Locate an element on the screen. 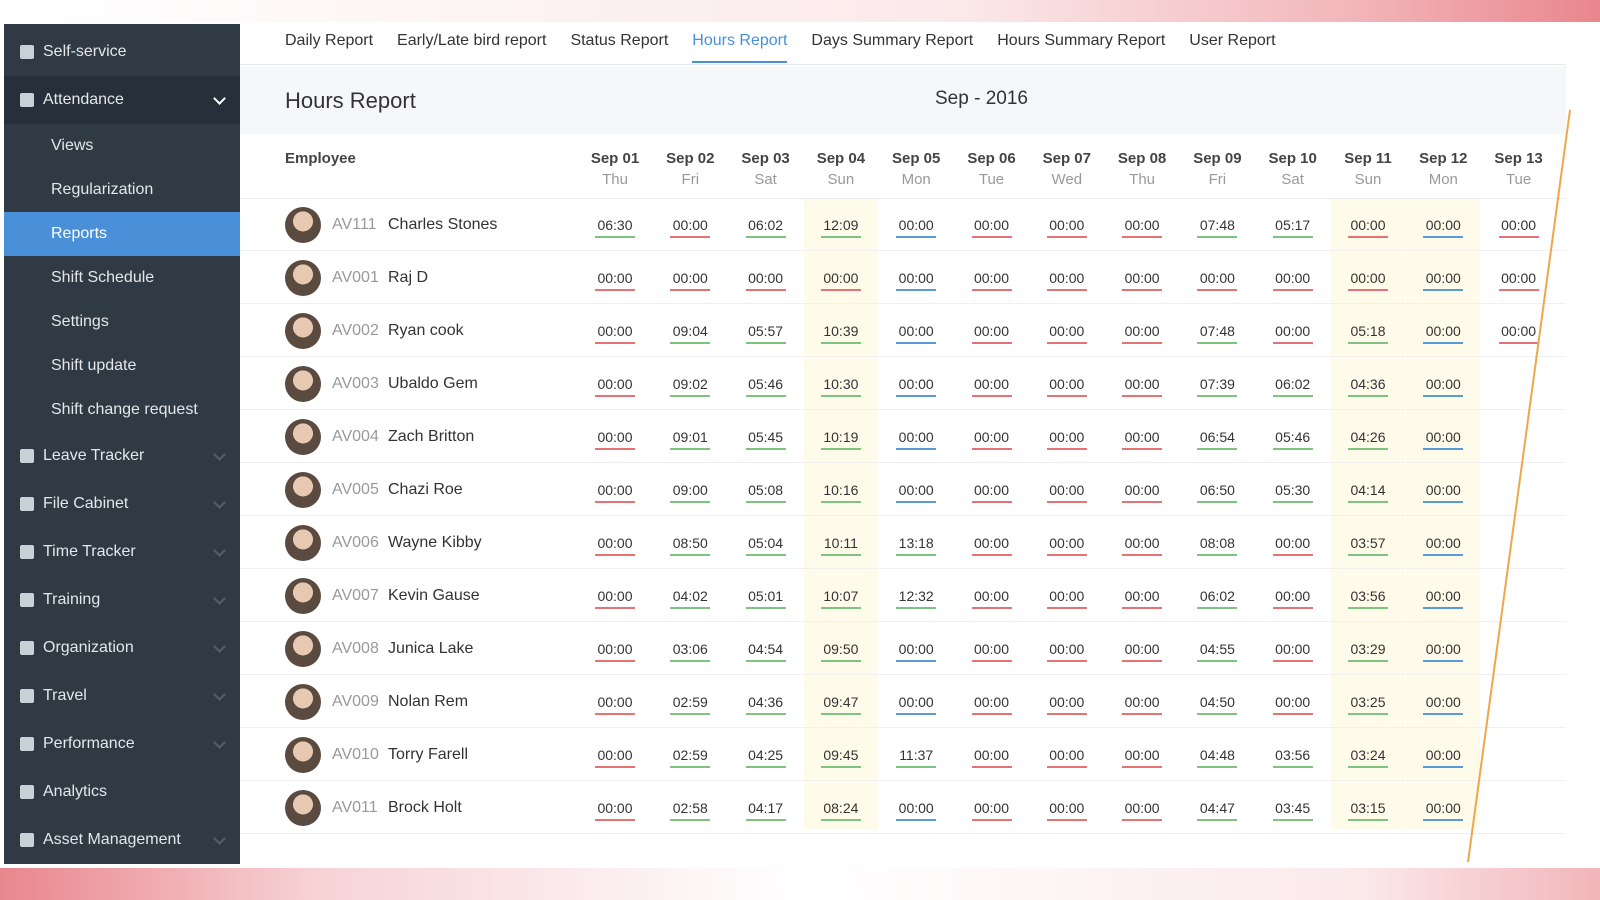 This screenshot has height=900, width=1600. nav-item: Travel is located at coordinates (122, 696).